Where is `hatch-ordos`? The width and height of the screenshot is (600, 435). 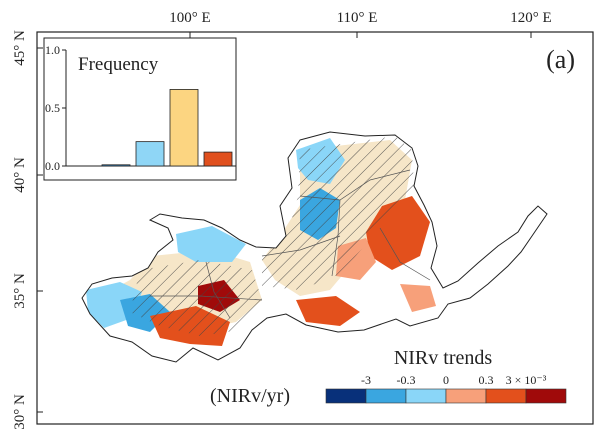 hatch-ordos is located at coordinates (338, 213).